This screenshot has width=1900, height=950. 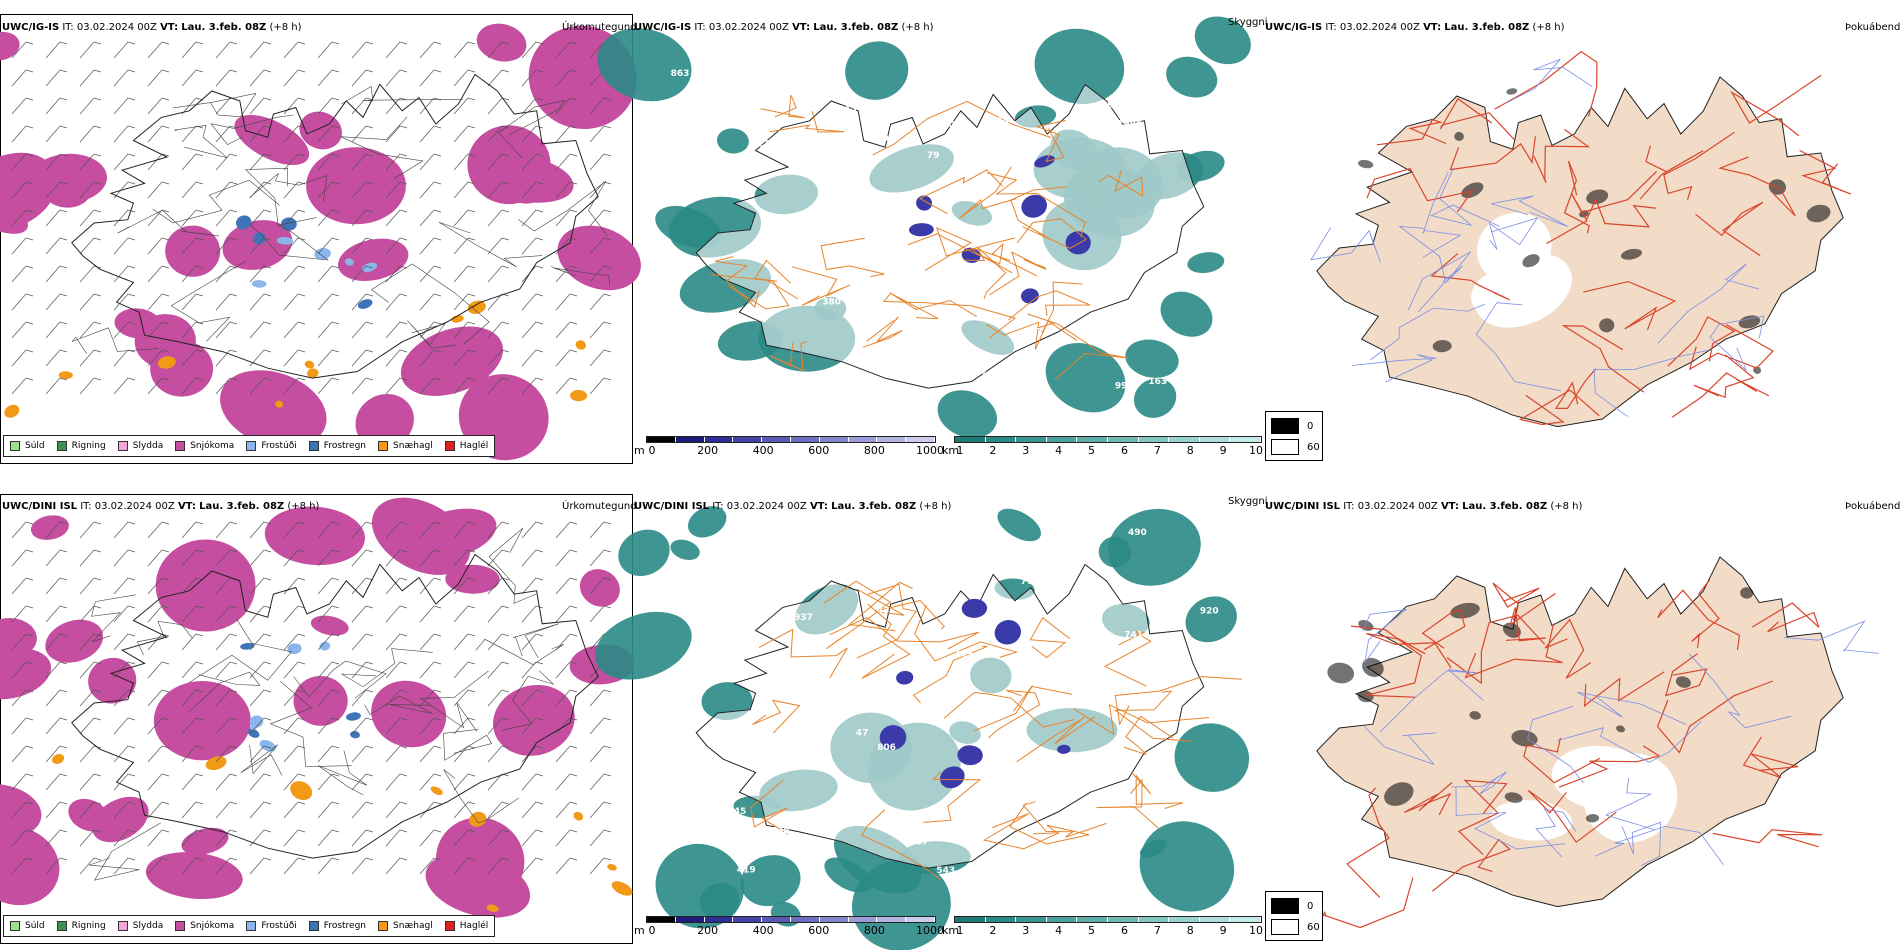 I want to click on iceland-coastline, so click(x=335, y=706).